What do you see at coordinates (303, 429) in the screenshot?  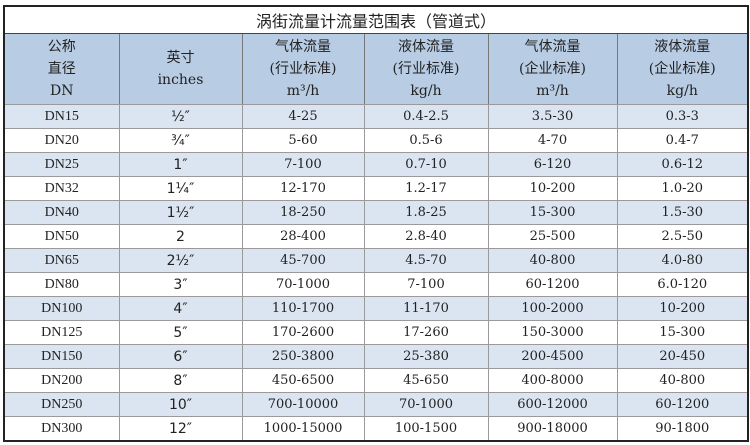 I see `cell-gas-industry: 1000-15000` at bounding box center [303, 429].